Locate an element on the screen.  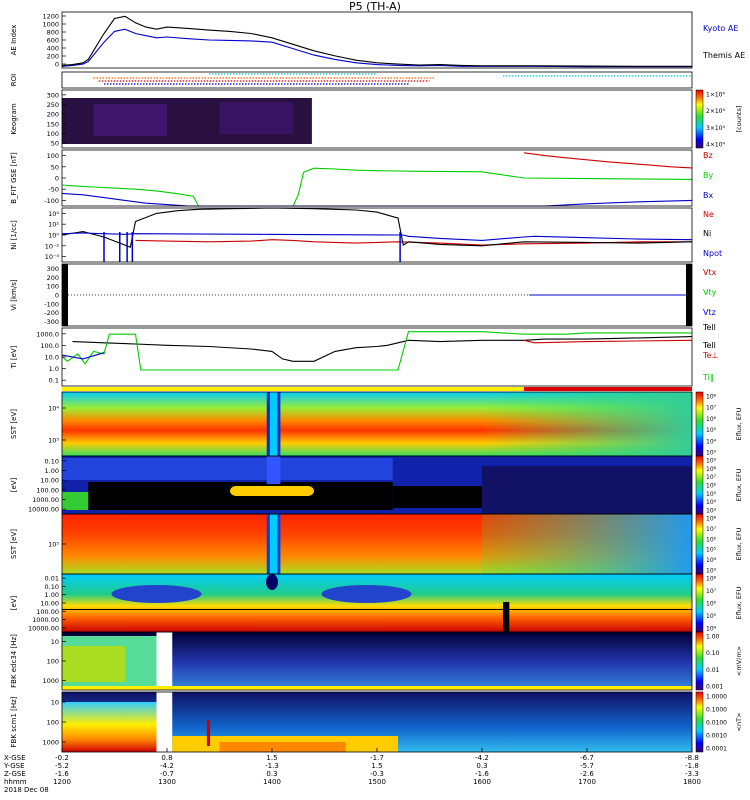
colorbar-tick-label: 3×10⁴ is located at coordinates (715, 128).